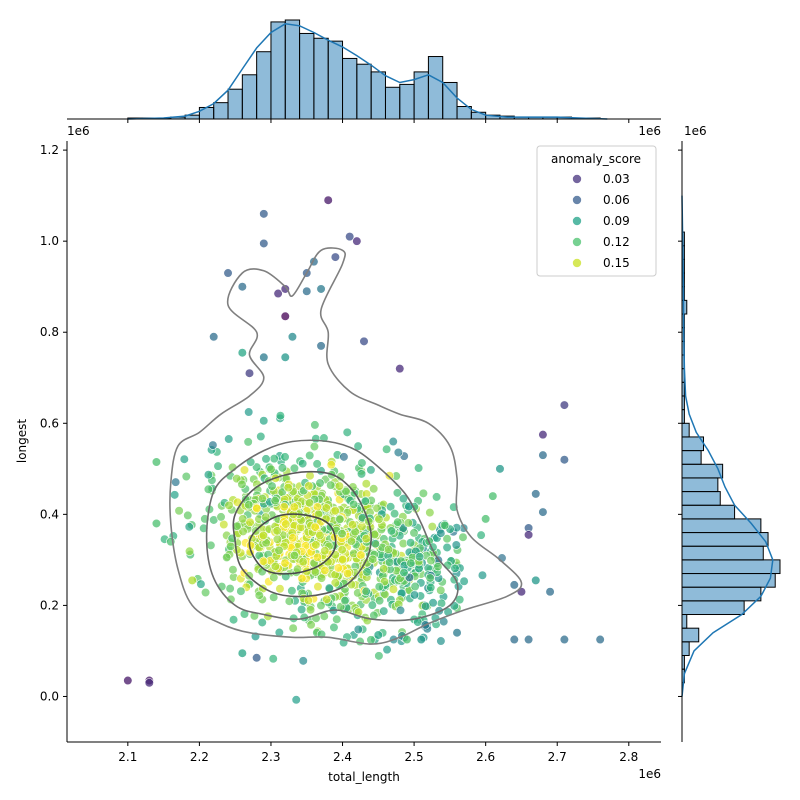 This screenshot has height=800, width=800. What do you see at coordinates (367, 71) in the screenshot?
I see `top-kde-curve` at bounding box center [367, 71].